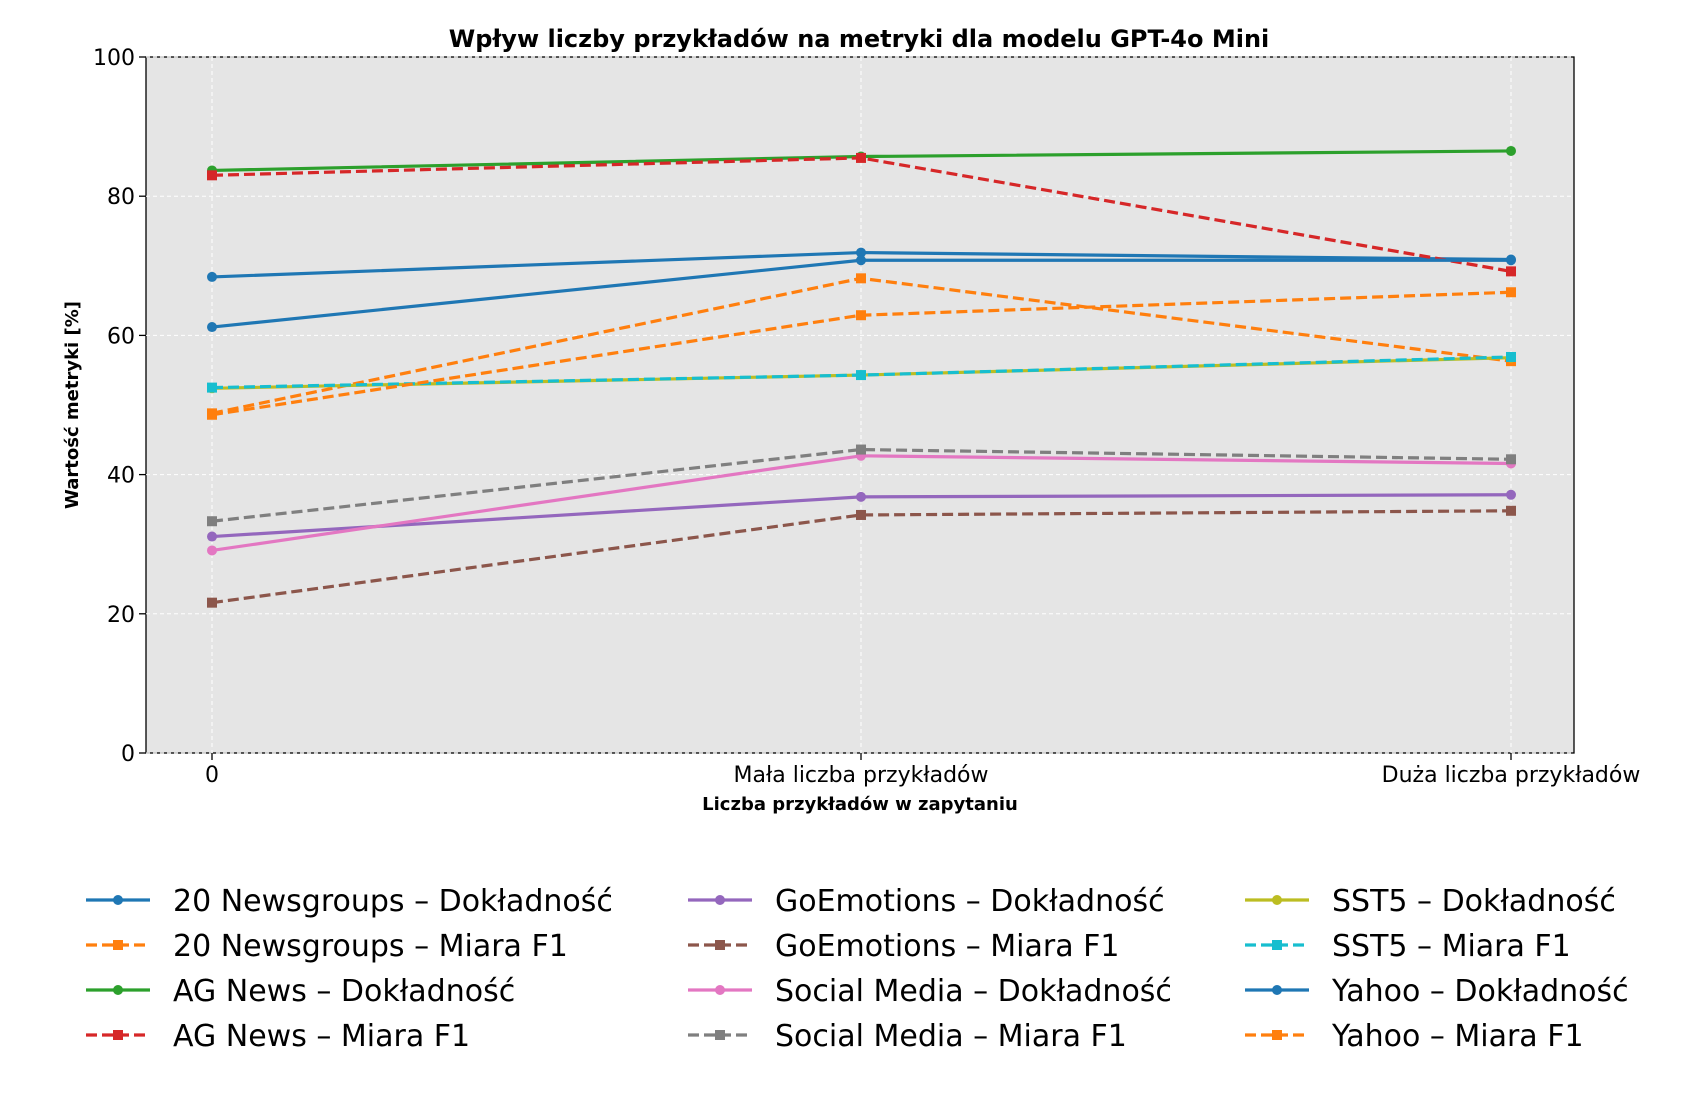 The height and width of the screenshot is (1100, 1700). What do you see at coordinates (947, 946) in the screenshot?
I see `legend-label: GoEmotions – Miara F1` at bounding box center [947, 946].